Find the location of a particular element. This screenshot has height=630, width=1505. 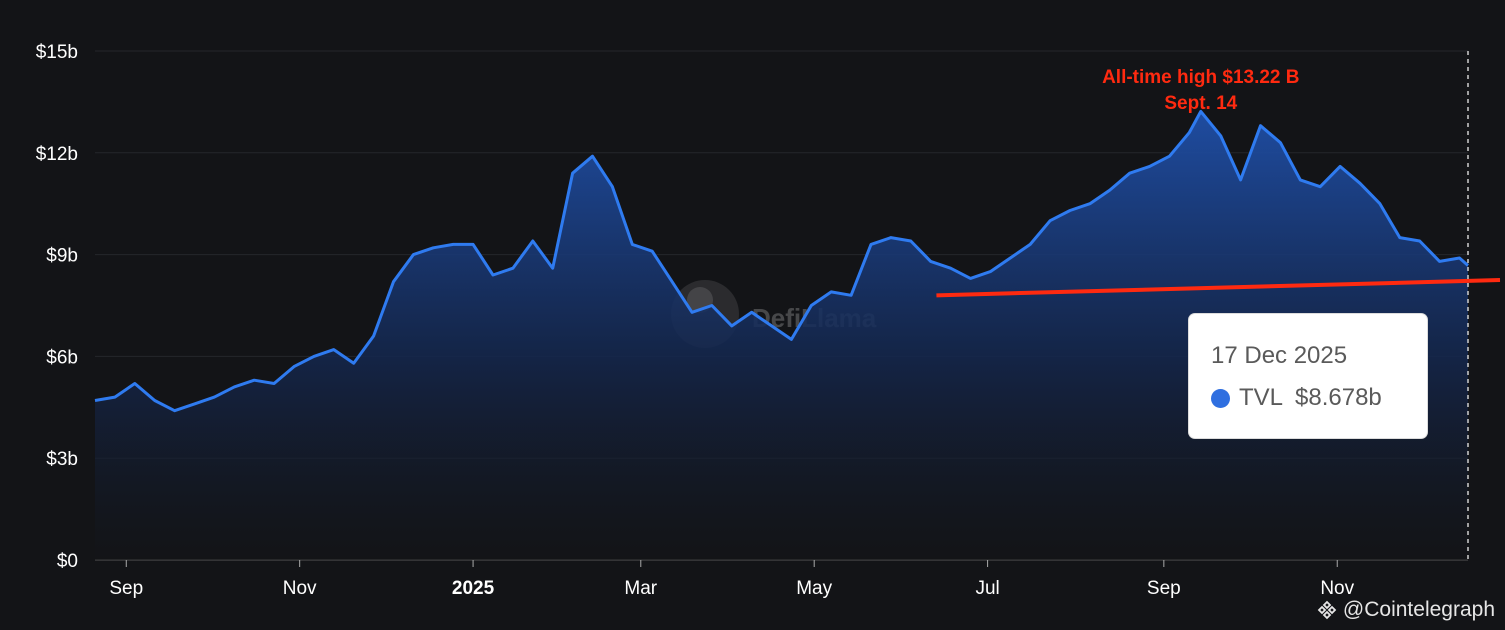

x-tick-label: May is located at coordinates (814, 588).